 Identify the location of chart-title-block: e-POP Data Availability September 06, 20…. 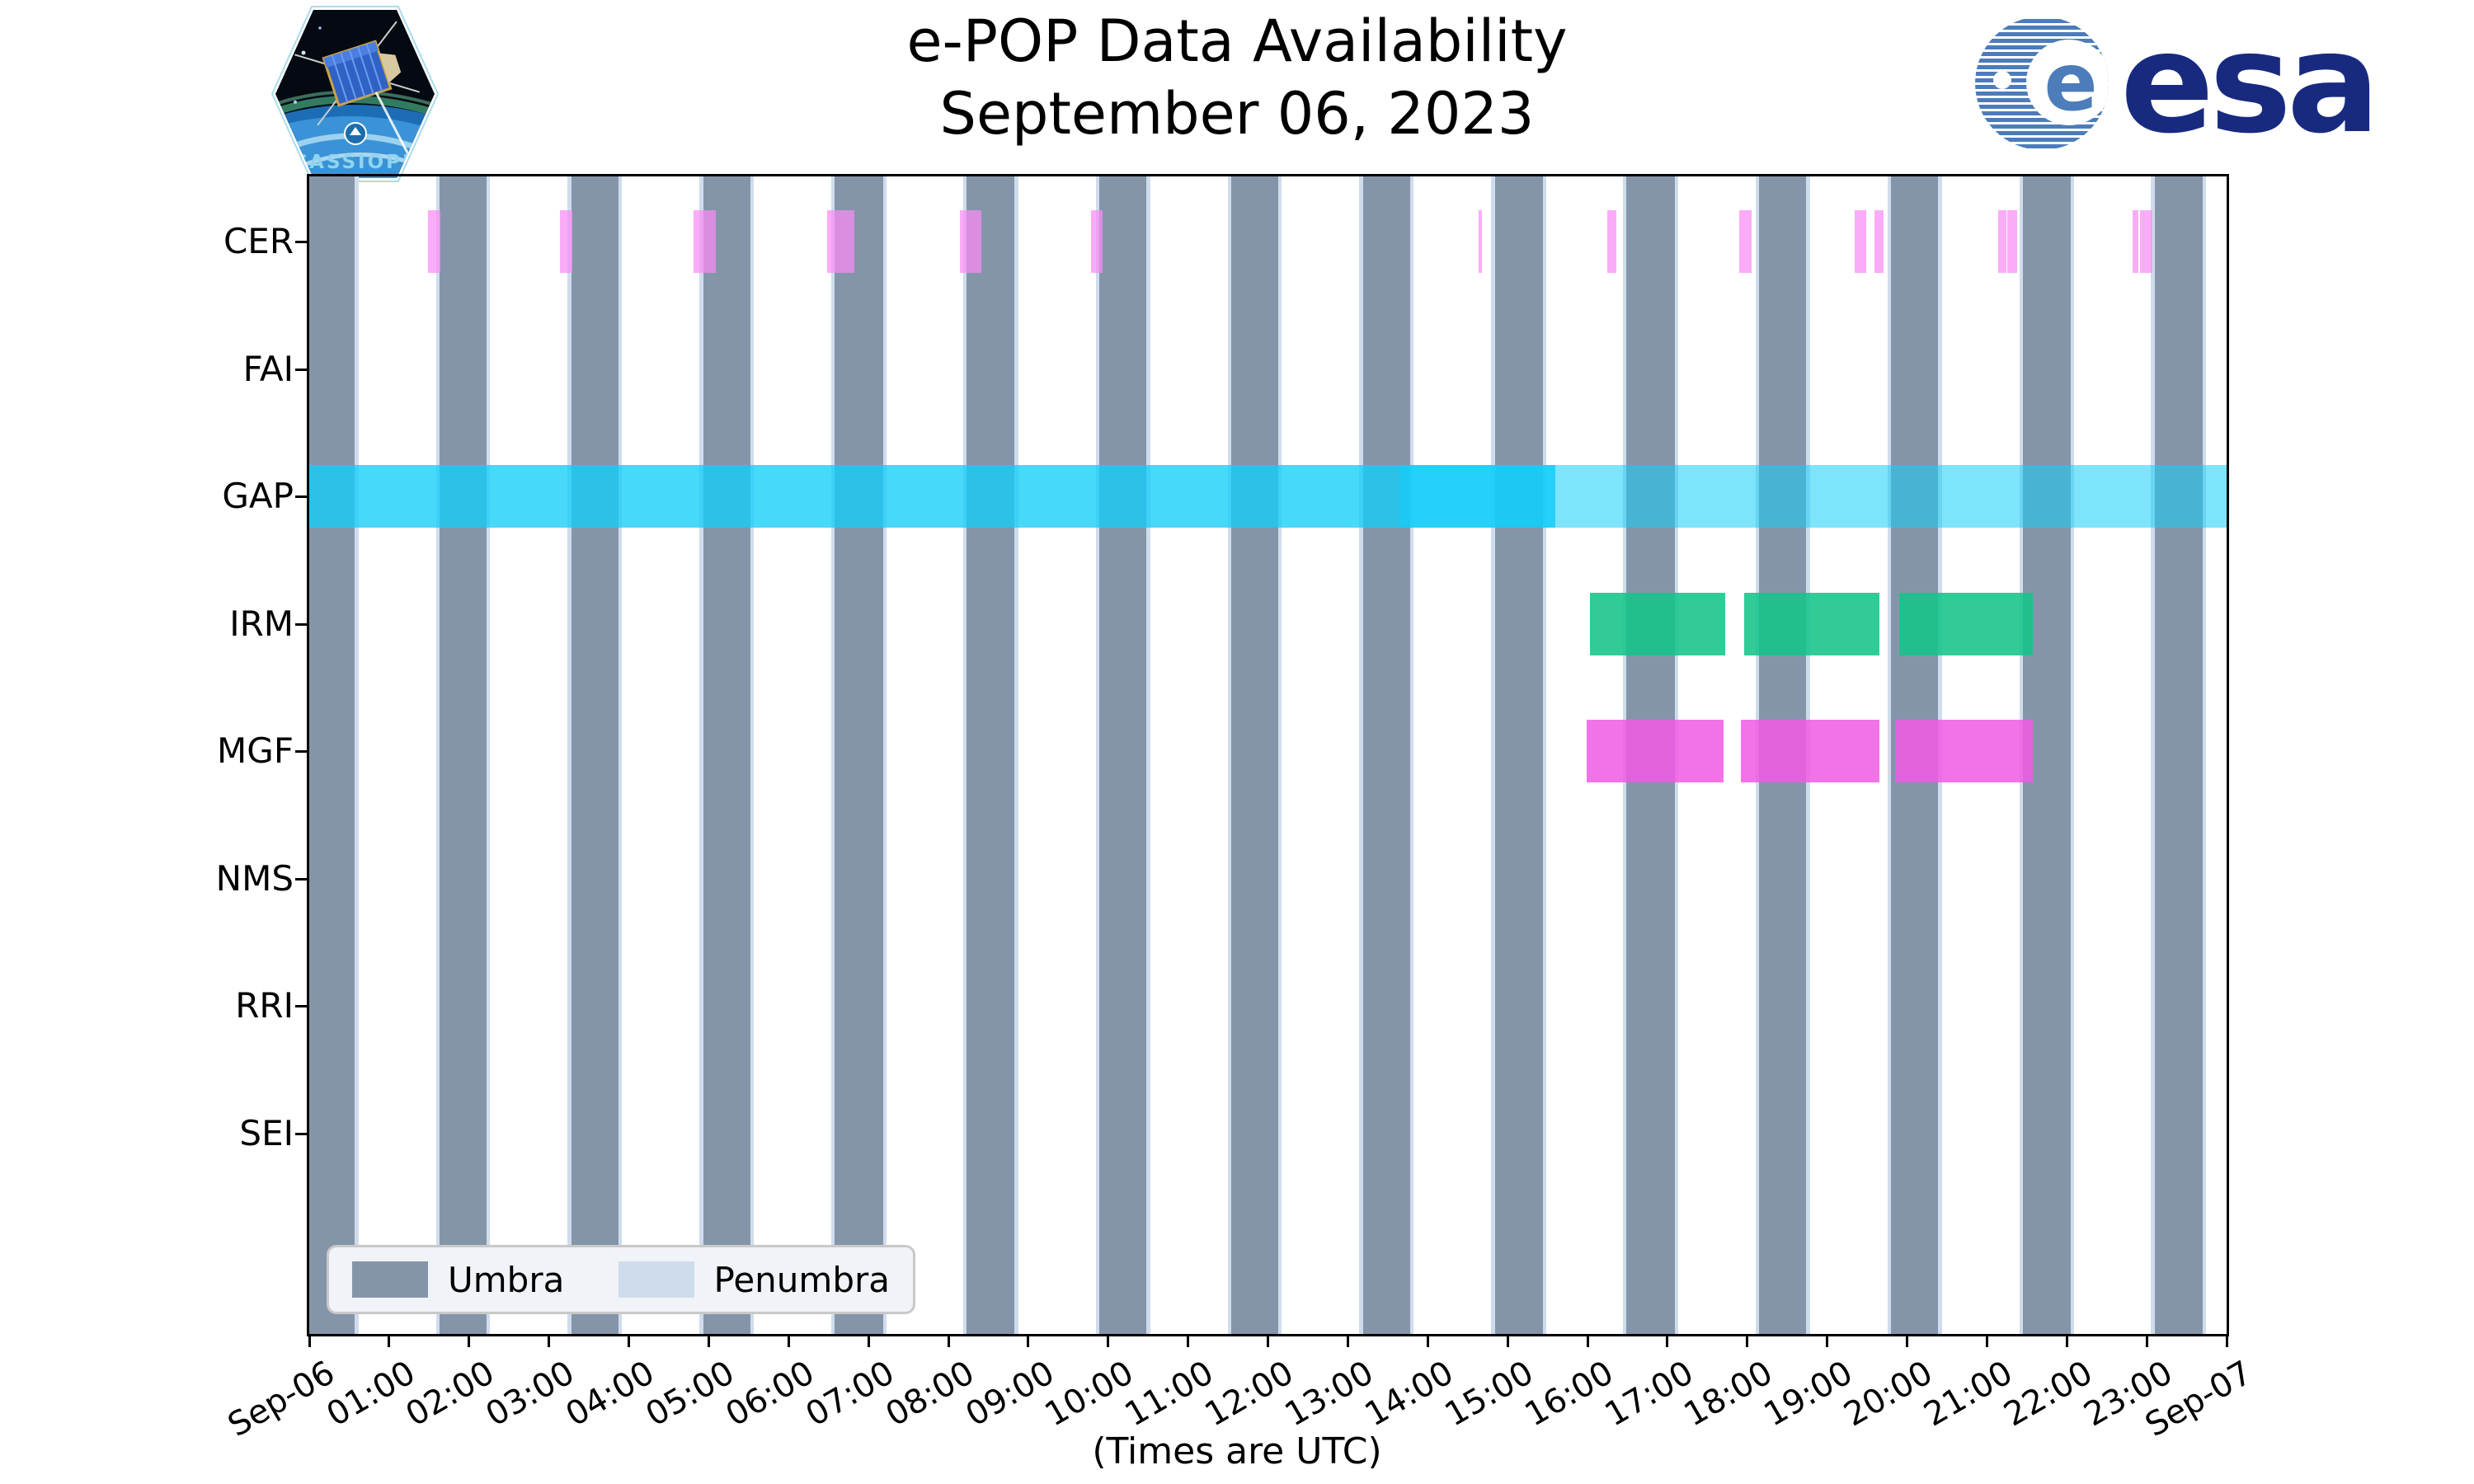
(1237, 77).